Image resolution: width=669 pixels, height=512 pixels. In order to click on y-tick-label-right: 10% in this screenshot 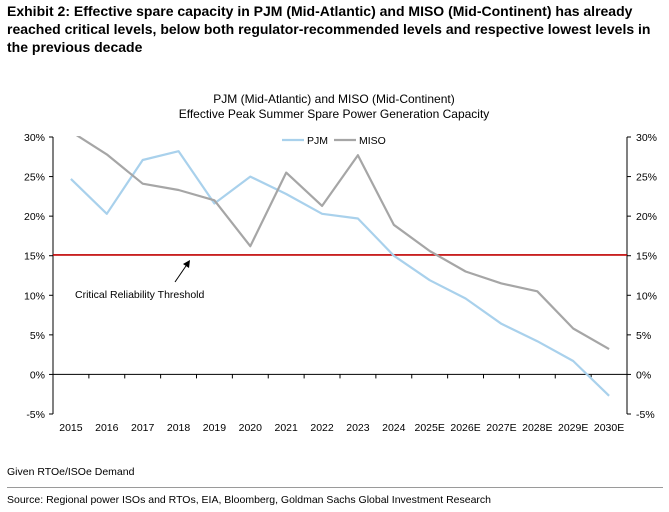, I will do `click(646, 296)`.